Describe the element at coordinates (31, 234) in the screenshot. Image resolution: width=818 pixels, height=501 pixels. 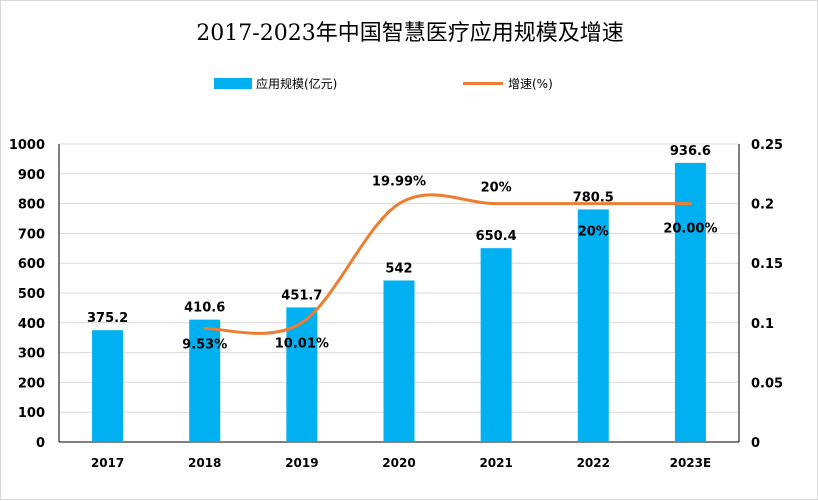
I see `y-left-tick-label: 700` at that location.